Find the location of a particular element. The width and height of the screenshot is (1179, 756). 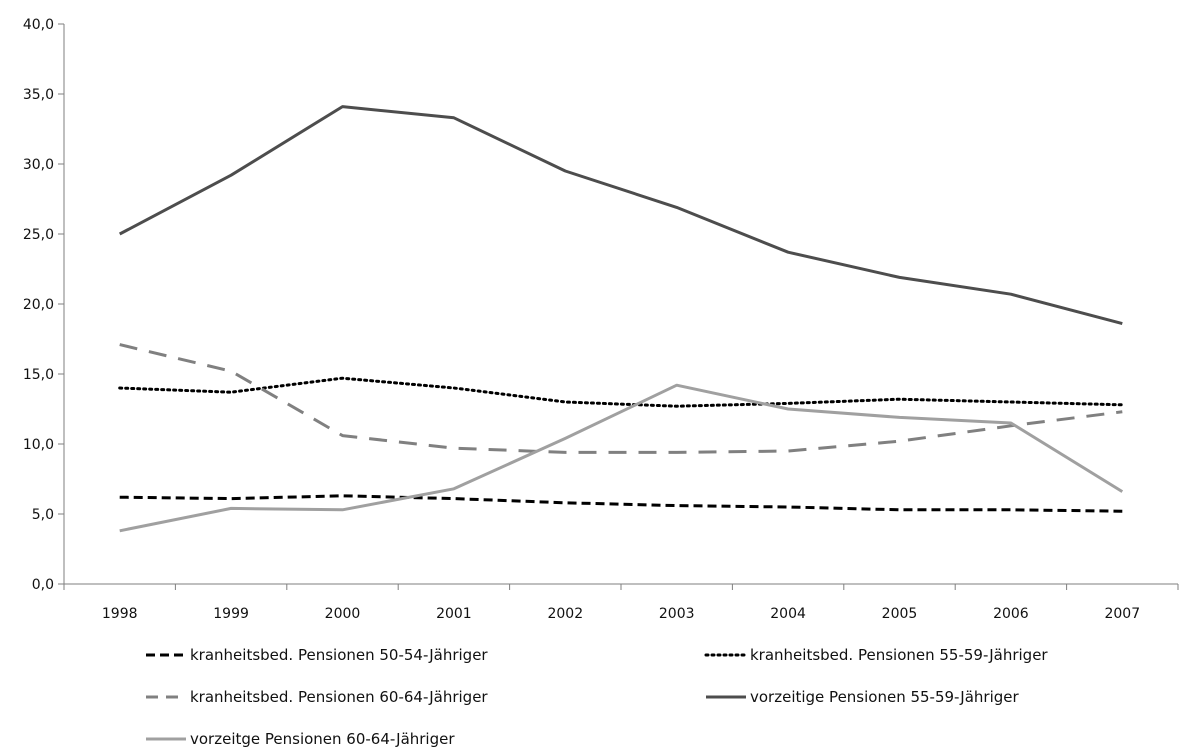

x-tick-label: 2006 is located at coordinates (1011, 614).